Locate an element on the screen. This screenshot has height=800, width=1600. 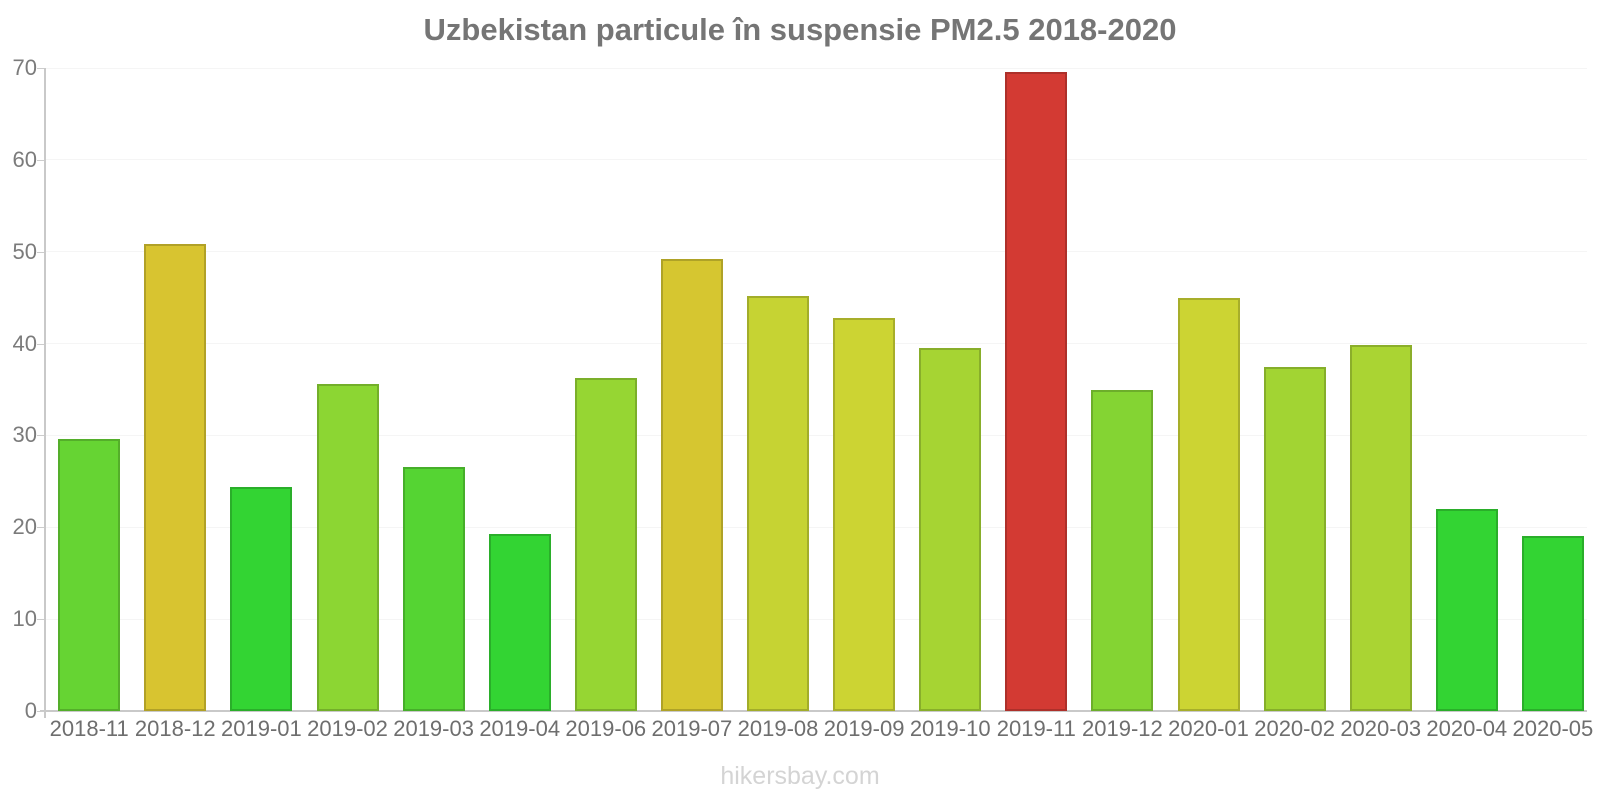
x-tick-label: 2018-11 is located at coordinates (89, 728).